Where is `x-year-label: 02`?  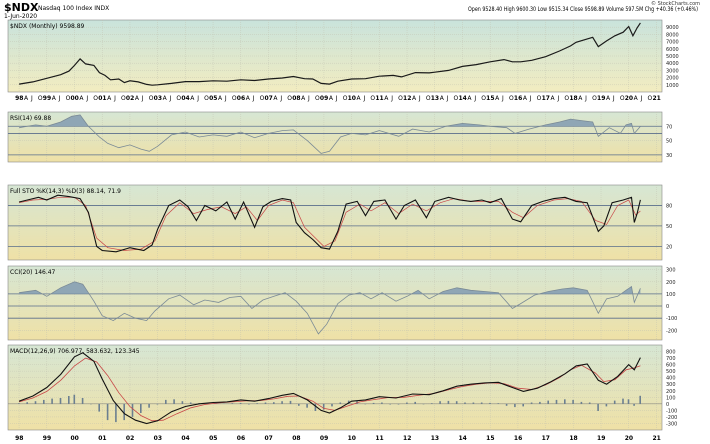 x-year-label: 02 is located at coordinates (130, 98).